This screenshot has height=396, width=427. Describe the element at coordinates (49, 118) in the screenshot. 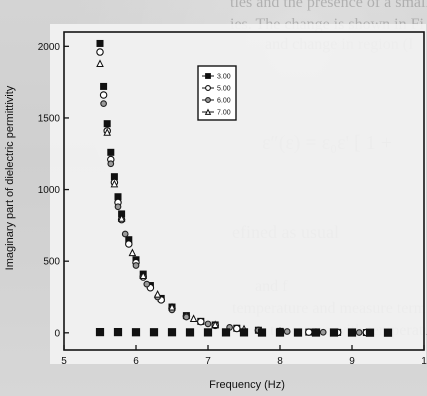

I see `y-tick-label: 1500` at that location.